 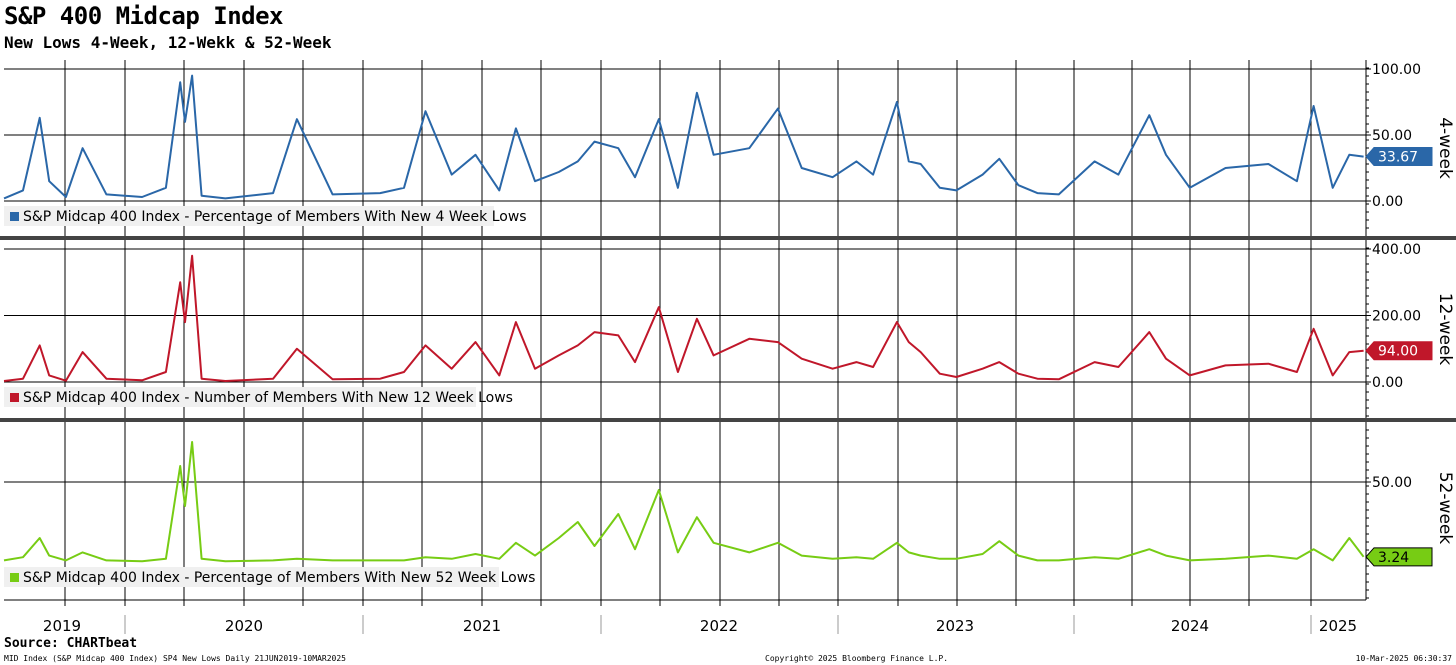 What do you see at coordinates (143, 16) in the screenshot?
I see `chart-title: S&P 400 Midcap Index` at bounding box center [143, 16].